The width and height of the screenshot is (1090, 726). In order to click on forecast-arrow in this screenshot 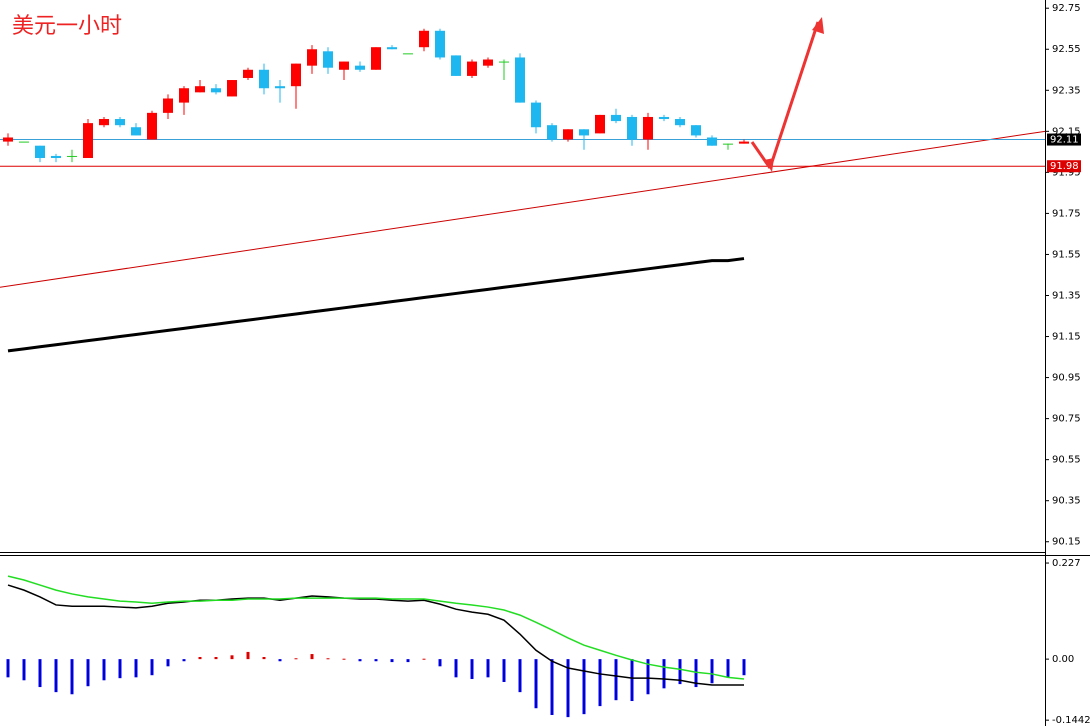, I will do `click(787, 94)`.